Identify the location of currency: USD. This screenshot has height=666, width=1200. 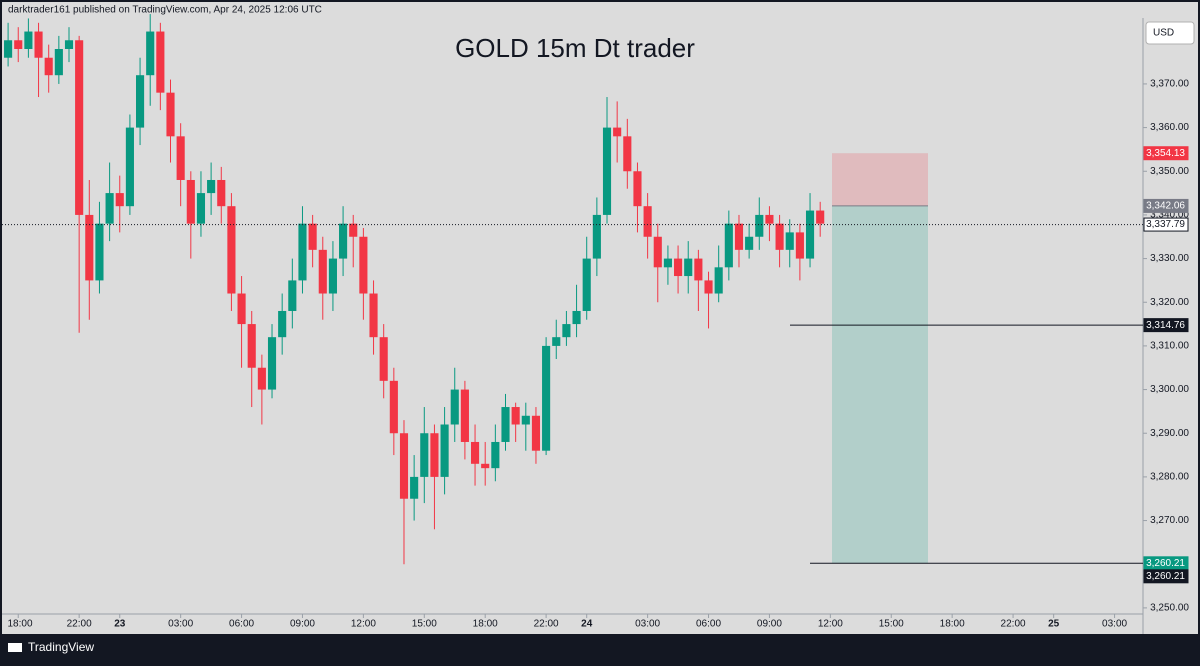
(1163, 33).